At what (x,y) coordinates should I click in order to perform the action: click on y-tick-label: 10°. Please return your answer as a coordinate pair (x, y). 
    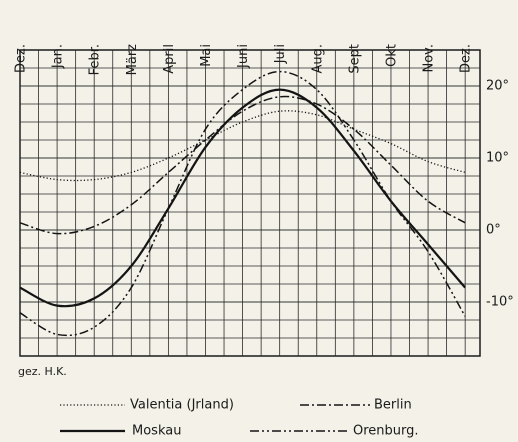
    Looking at the image, I should click on (497, 158).